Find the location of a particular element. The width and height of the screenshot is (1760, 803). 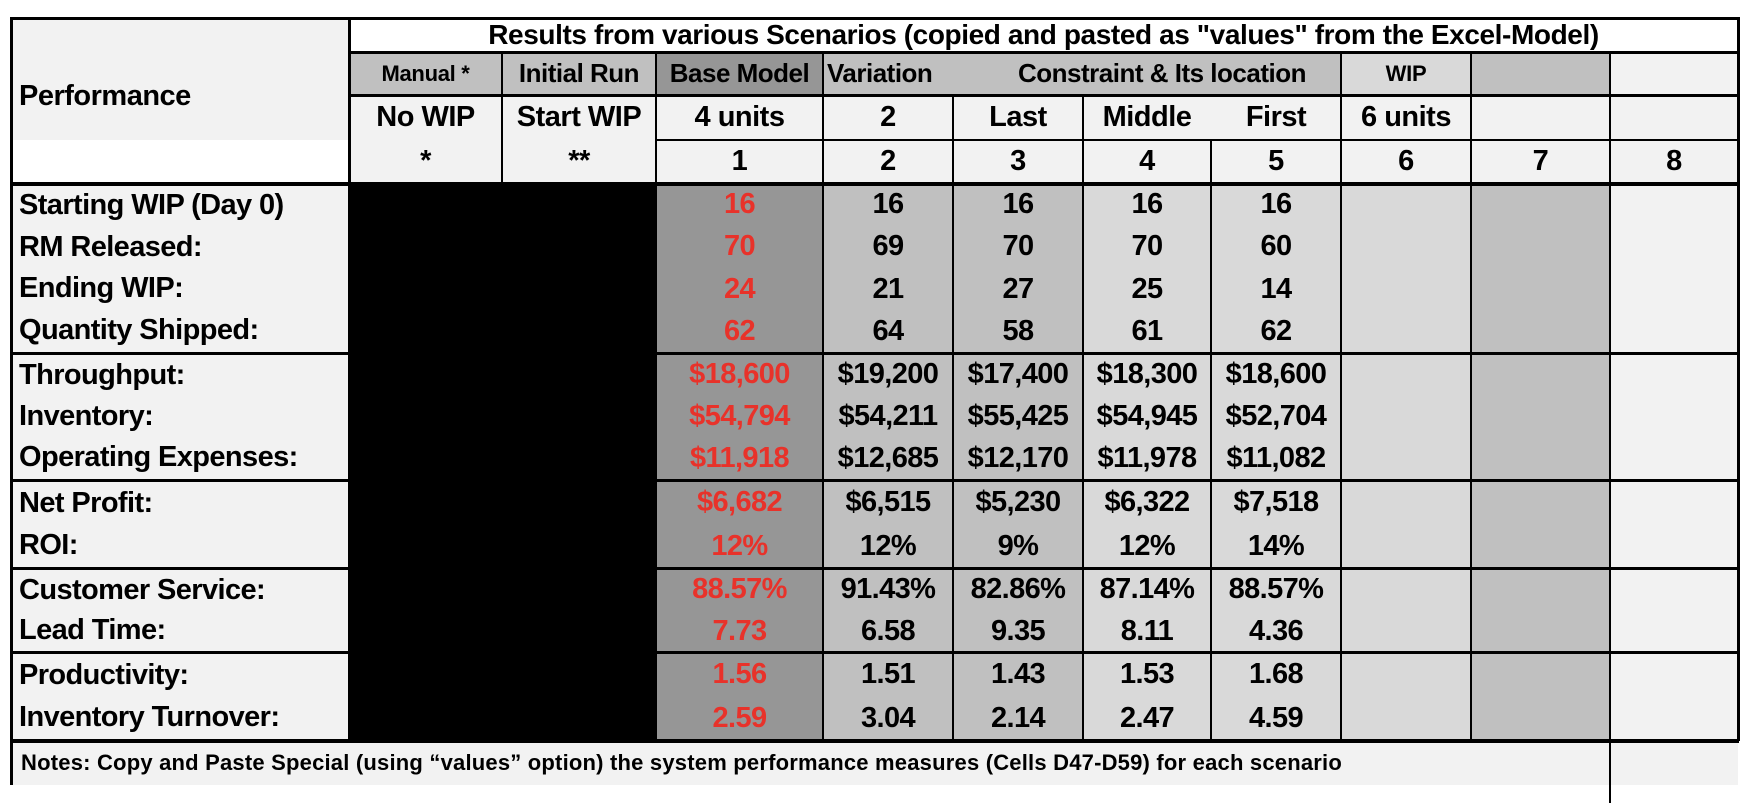

metric-value: 1.68 is located at coordinates (1276, 673).